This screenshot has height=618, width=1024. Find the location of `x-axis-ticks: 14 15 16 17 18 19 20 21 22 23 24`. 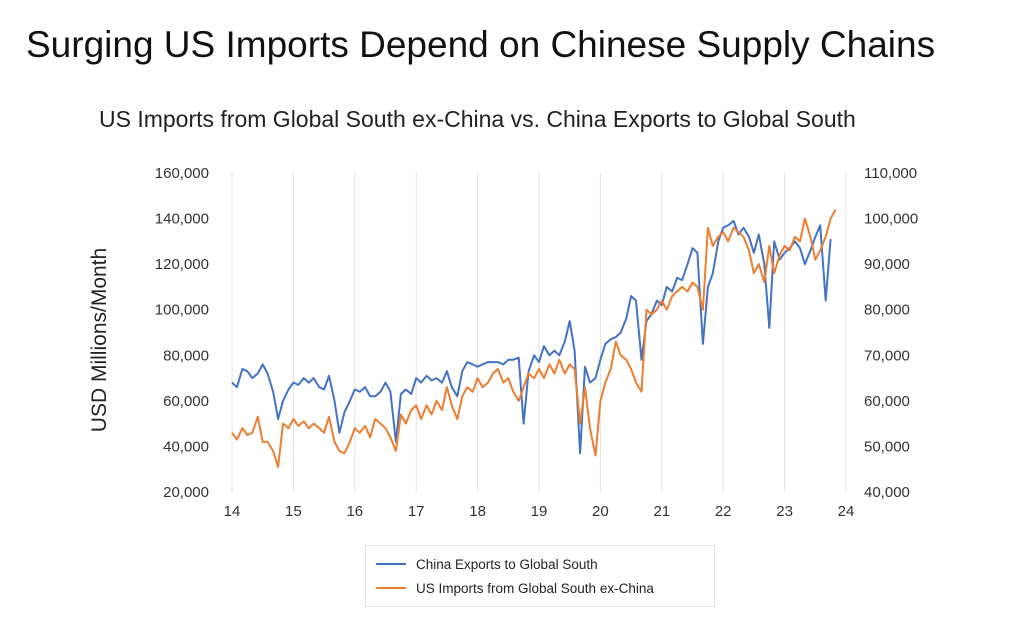

x-axis-ticks: 14 15 16 17 18 19 20 21 22 23 24 is located at coordinates (539, 511).